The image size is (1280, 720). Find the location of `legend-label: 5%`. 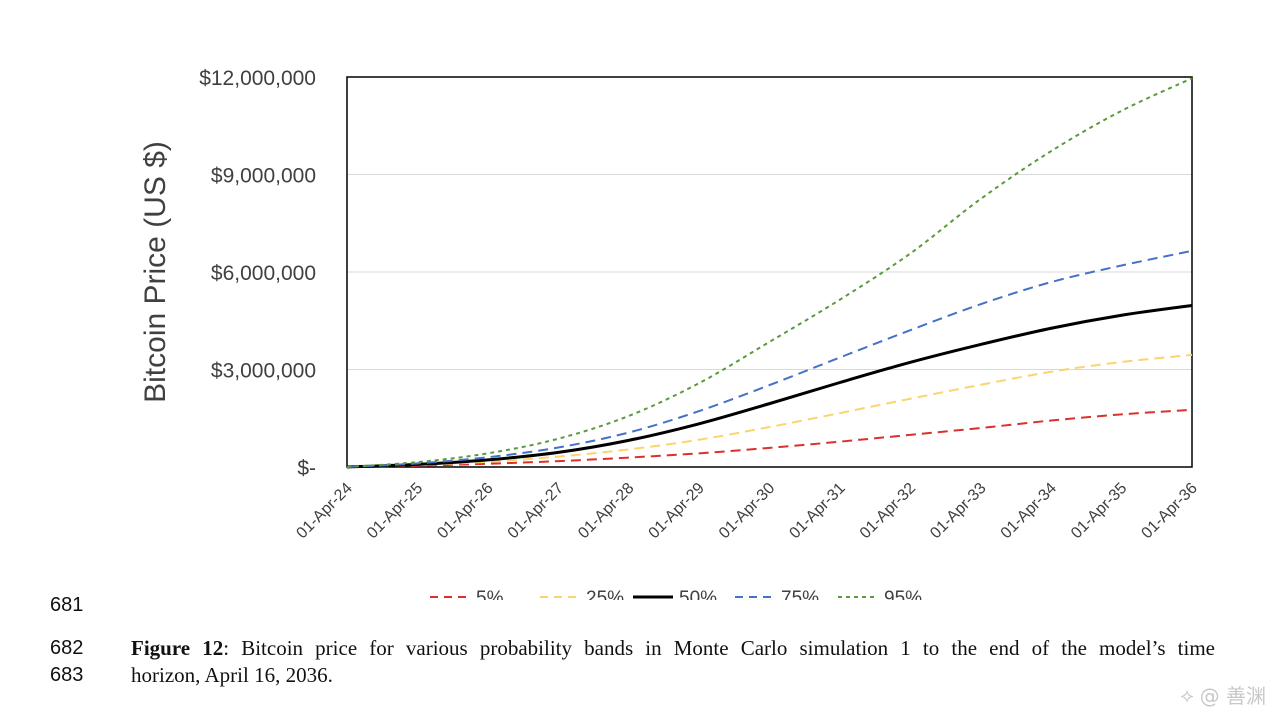

legend-label: 5% is located at coordinates (490, 594).